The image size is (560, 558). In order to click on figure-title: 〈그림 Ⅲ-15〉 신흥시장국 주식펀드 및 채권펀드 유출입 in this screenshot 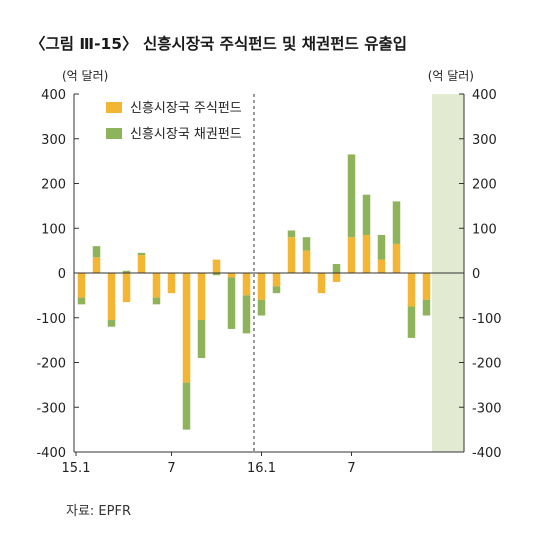, I will do `click(218, 43)`.